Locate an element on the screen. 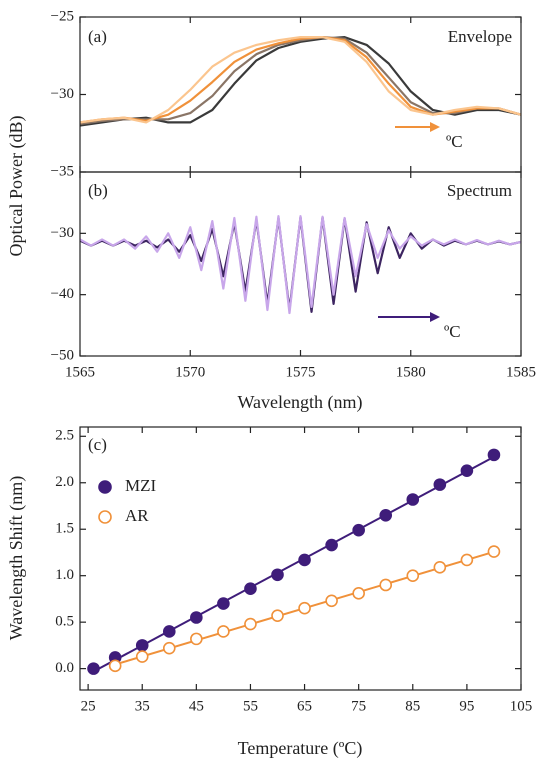 The image size is (550, 770). legend-label: MZI is located at coordinates (141, 485).